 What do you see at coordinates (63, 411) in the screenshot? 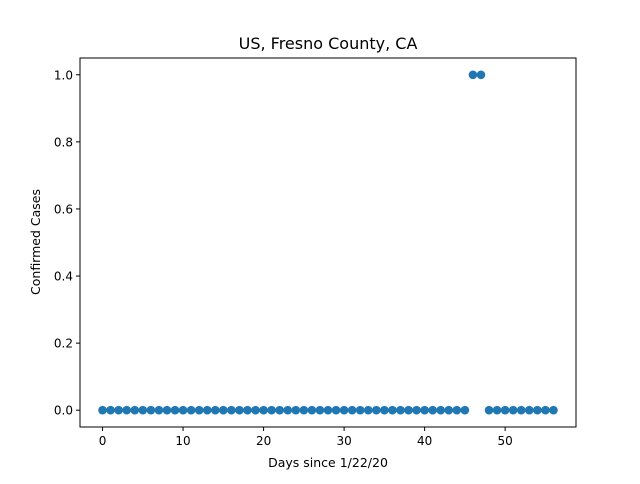
I see `y-tick-label: 0.0` at bounding box center [63, 411].